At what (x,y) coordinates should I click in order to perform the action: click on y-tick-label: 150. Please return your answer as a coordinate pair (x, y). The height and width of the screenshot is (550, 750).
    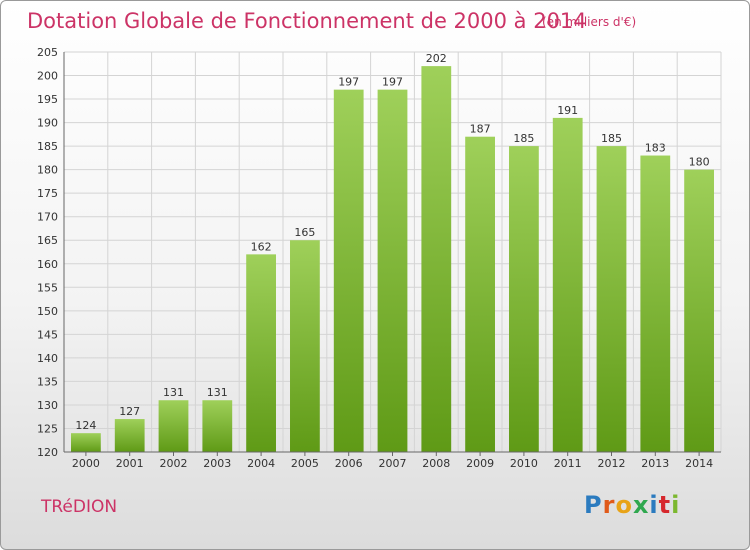
    Looking at the image, I should click on (47, 311).